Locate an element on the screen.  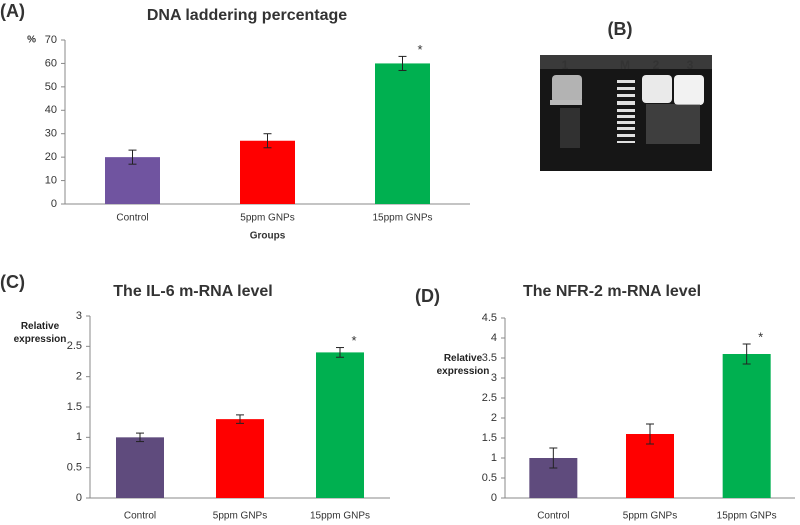
panel-label: (D) is located at coordinates (427, 296).